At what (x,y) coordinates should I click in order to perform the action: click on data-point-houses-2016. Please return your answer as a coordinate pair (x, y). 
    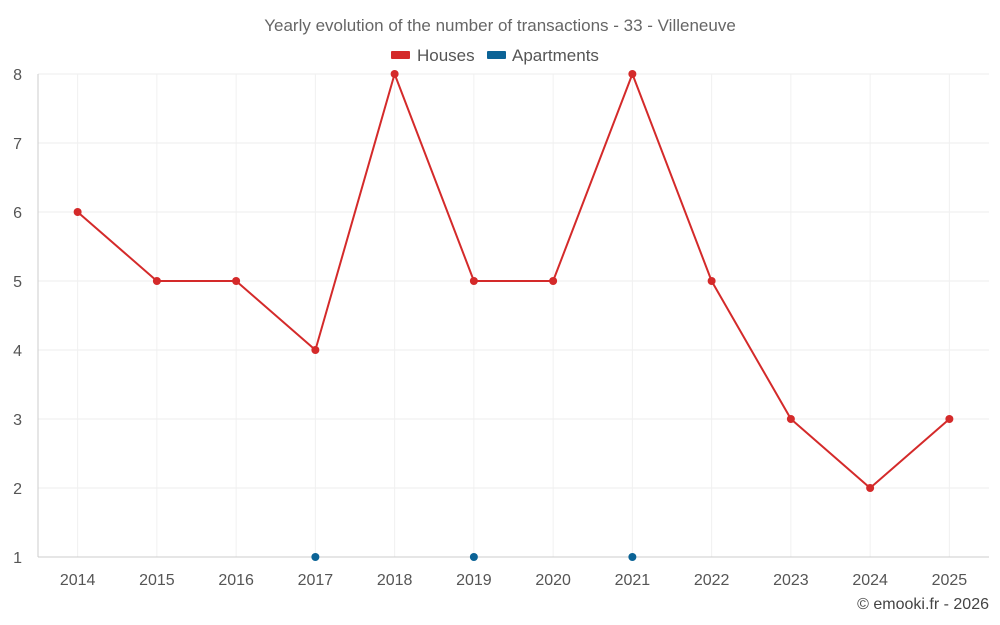
    Looking at the image, I should click on (236, 281).